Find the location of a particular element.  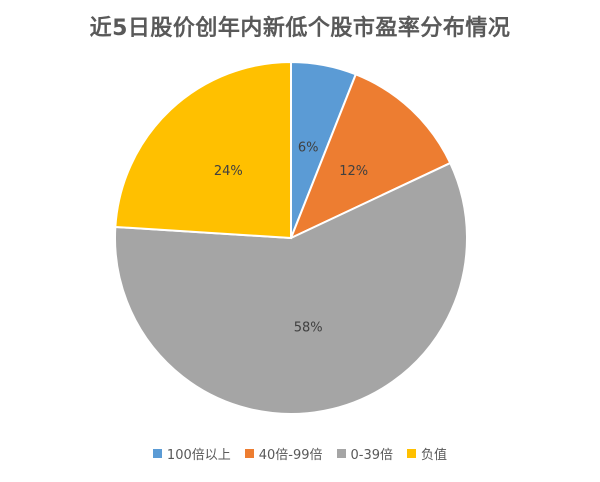

legend-label-40-99: 40倍-99倍 is located at coordinates (290, 455).